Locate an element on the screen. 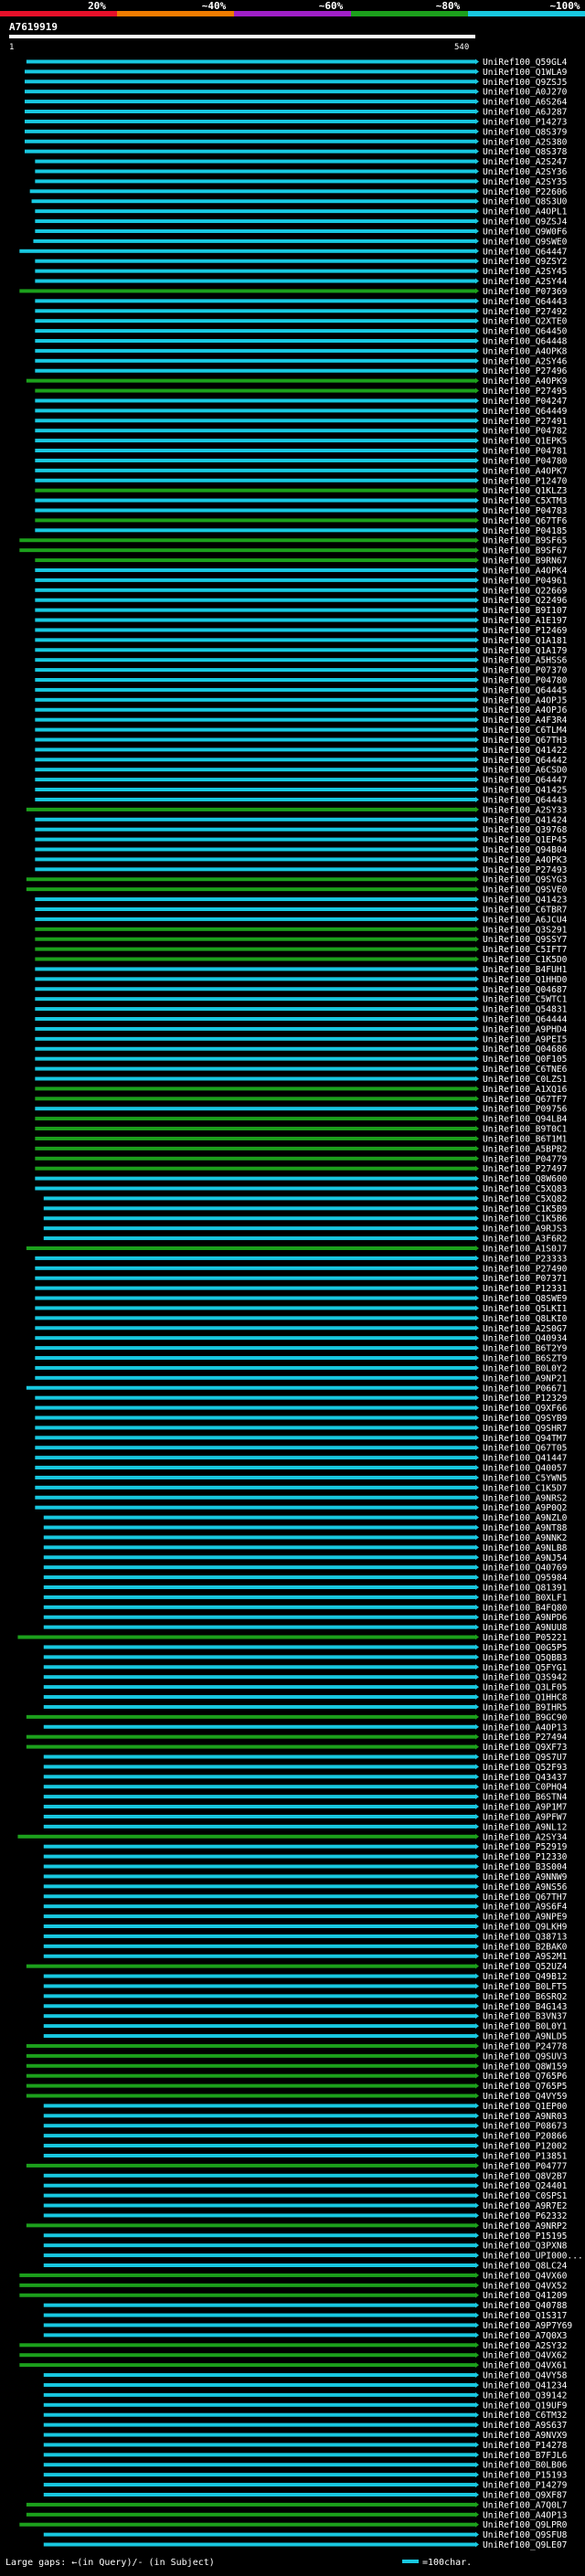 The height and width of the screenshot is (2576, 585). hit-row: UniRef100_B0L0Y1 is located at coordinates (305, 2027).